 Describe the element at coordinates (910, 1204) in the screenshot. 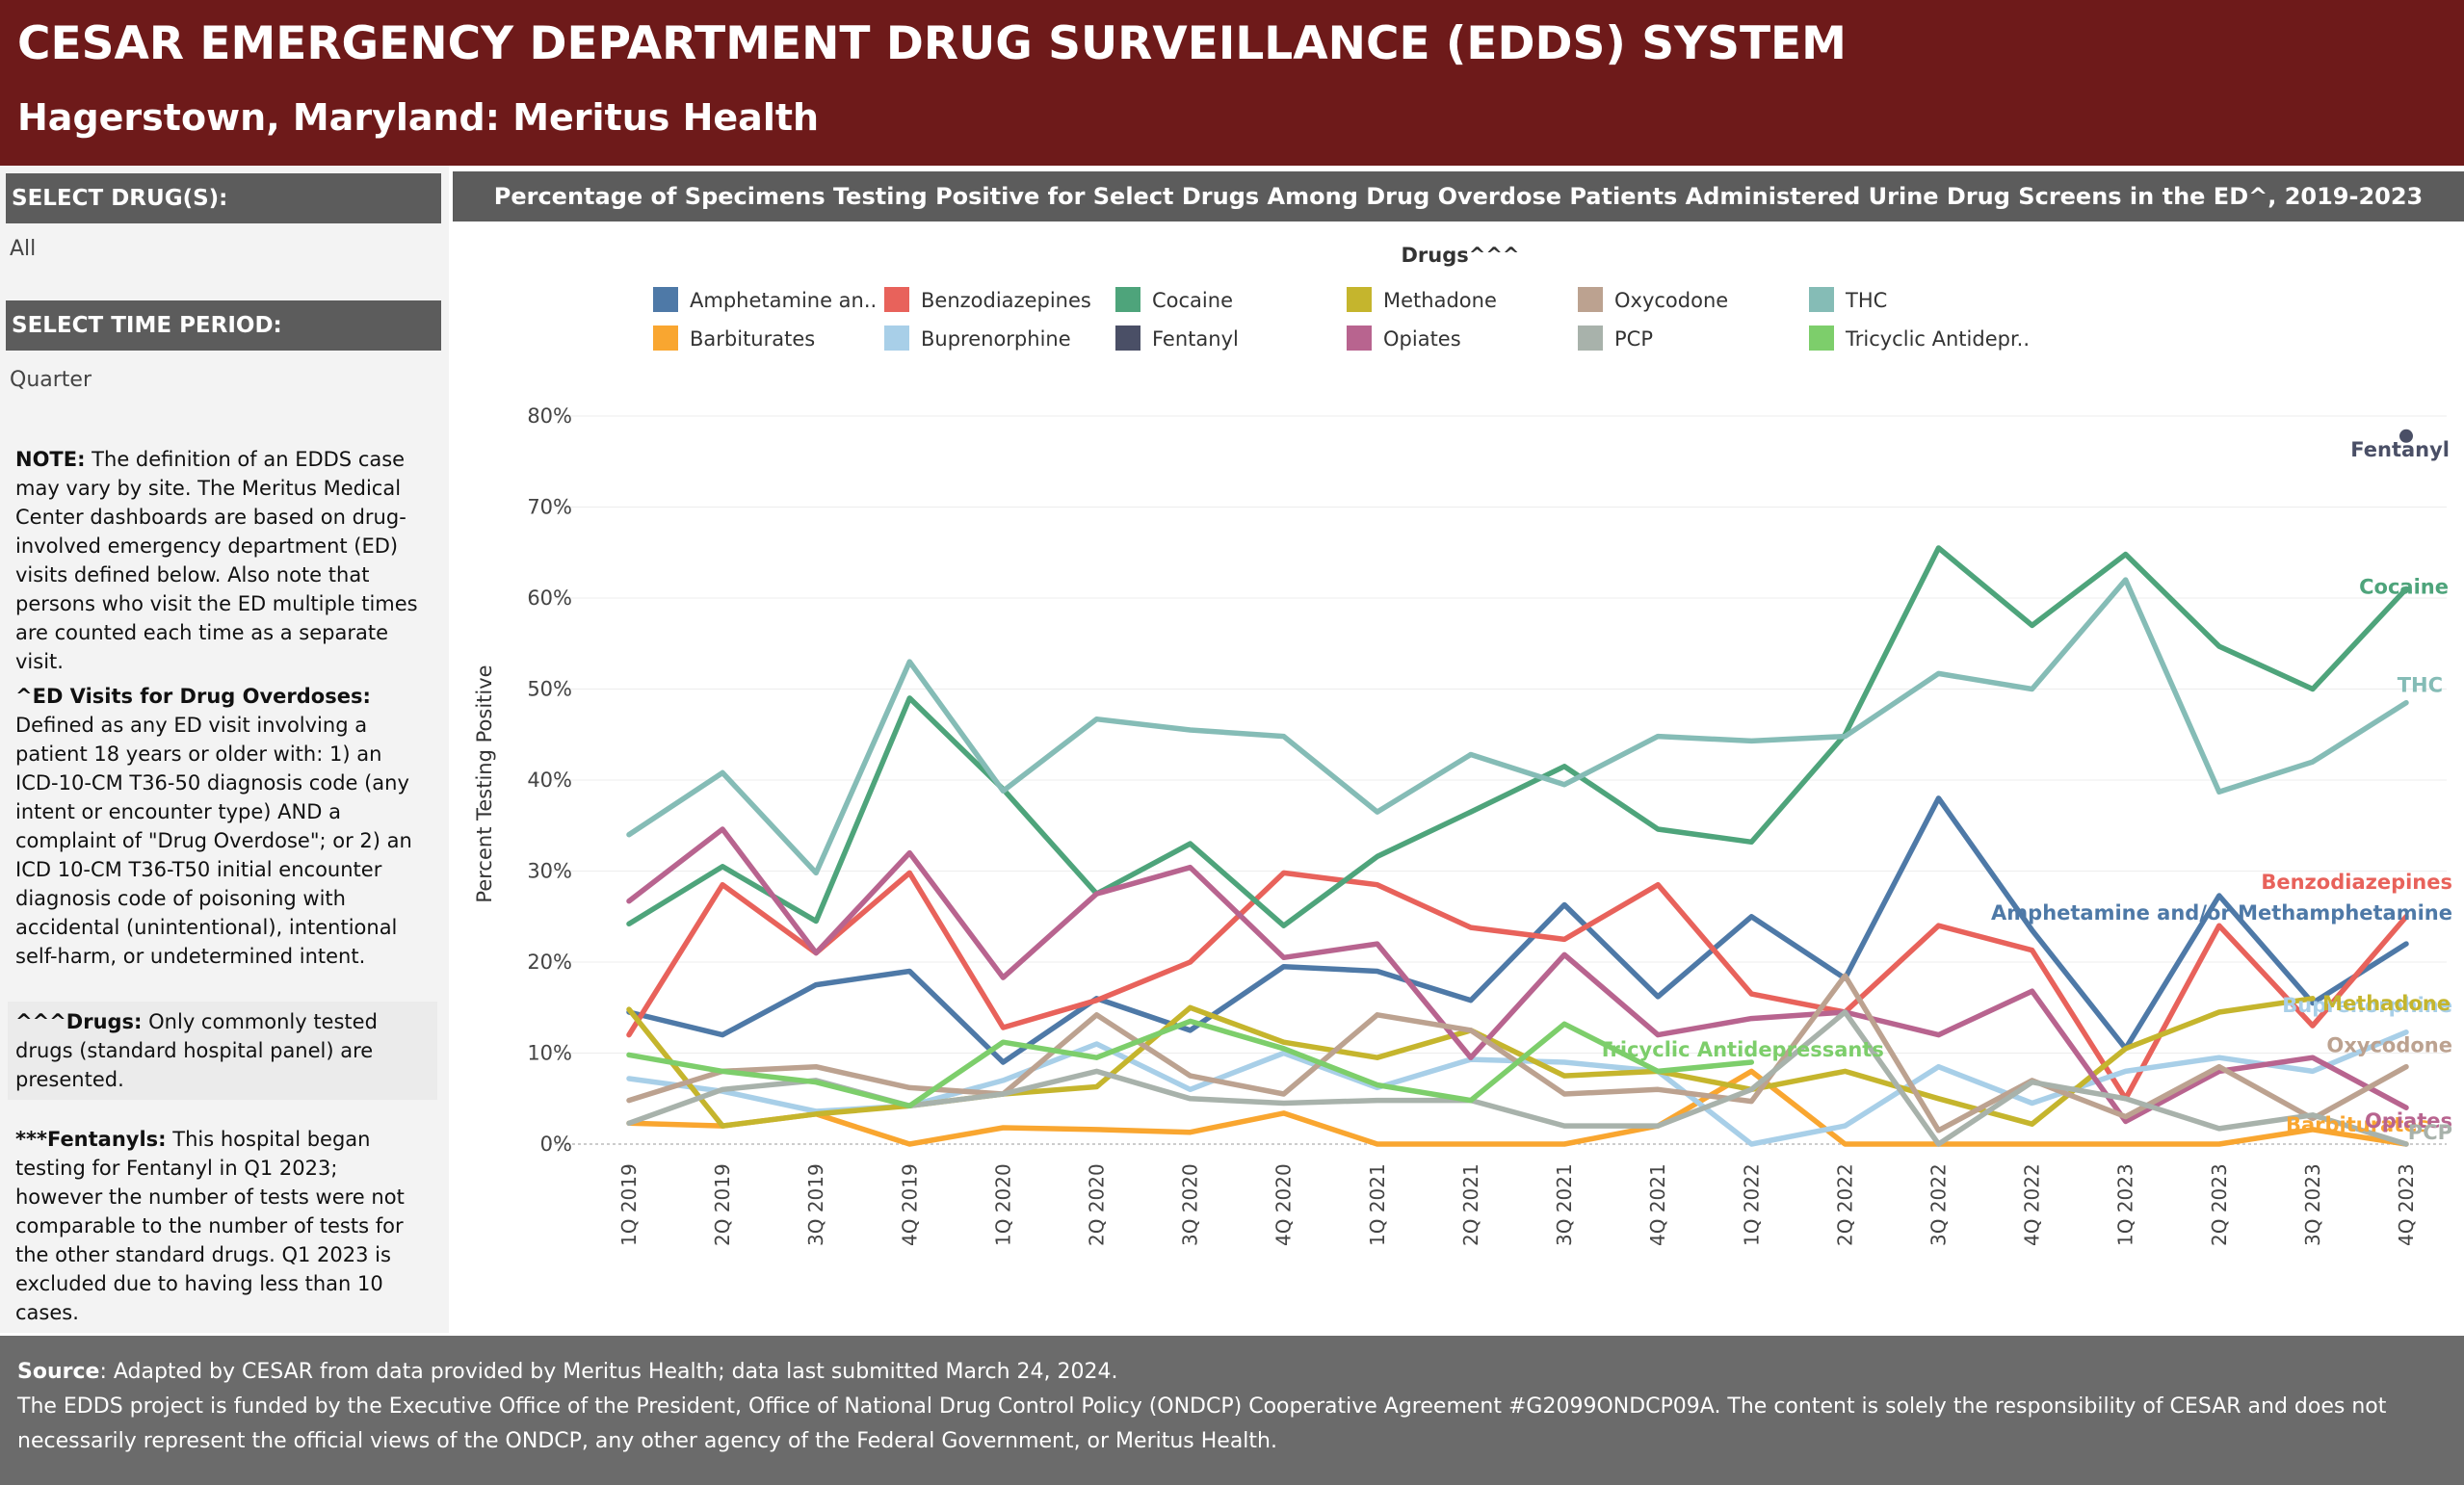

I see `x-tick-label: 4Q 2019` at that location.